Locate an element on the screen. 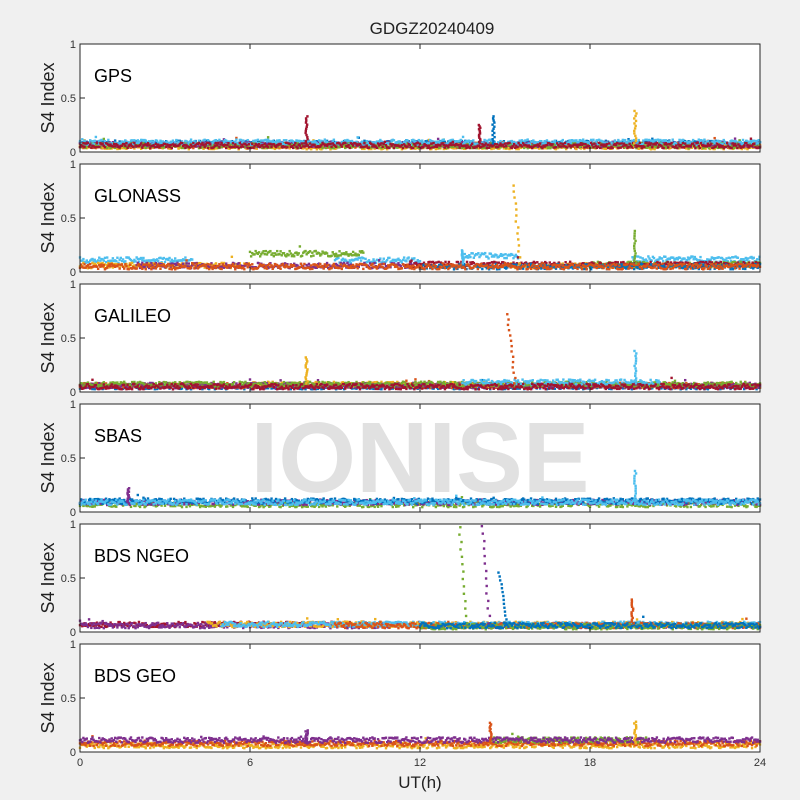  y-tick-label: 1 is located at coordinates (73, 45).